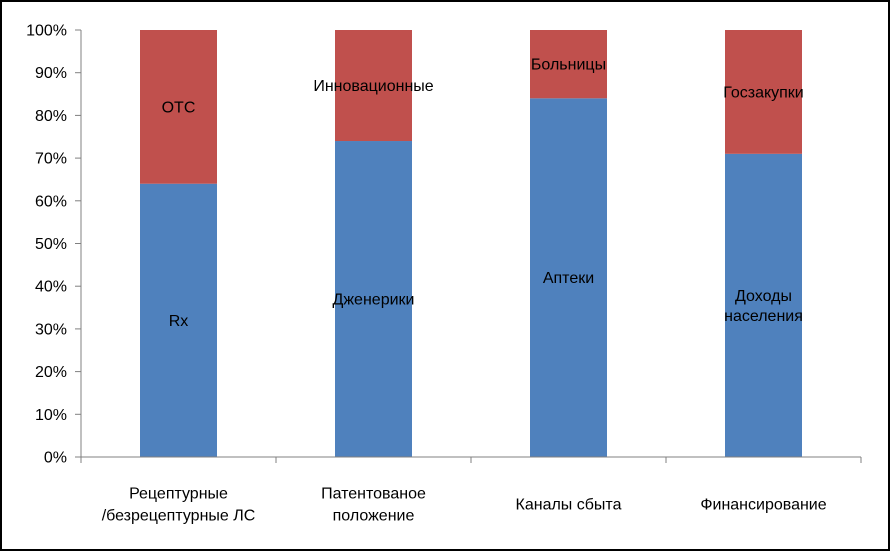 Image resolution: width=890 pixels, height=554 pixels. I want to click on category-label-line: Каналы сбыта, so click(569, 505).